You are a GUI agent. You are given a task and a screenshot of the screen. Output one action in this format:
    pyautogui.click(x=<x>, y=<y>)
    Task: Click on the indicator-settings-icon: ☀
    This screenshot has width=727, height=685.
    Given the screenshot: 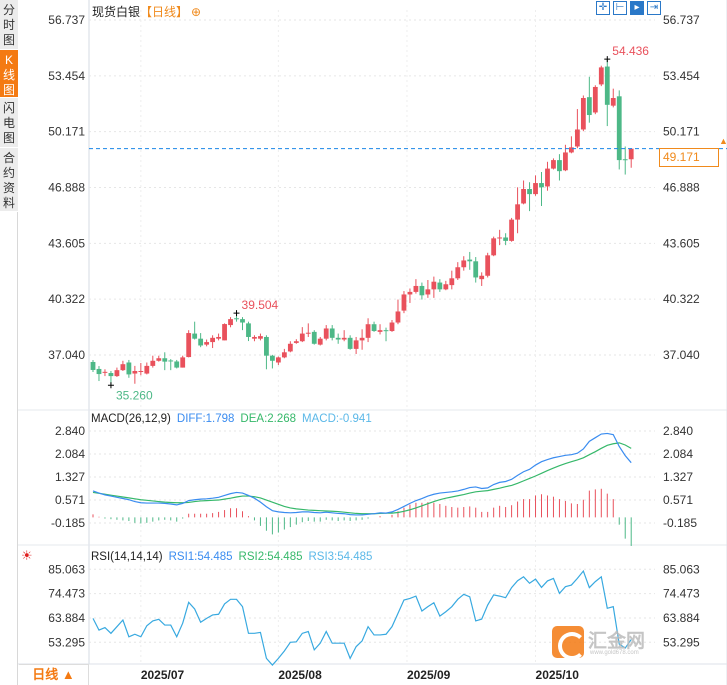 What is the action you would take?
    pyautogui.click(x=27, y=555)
    